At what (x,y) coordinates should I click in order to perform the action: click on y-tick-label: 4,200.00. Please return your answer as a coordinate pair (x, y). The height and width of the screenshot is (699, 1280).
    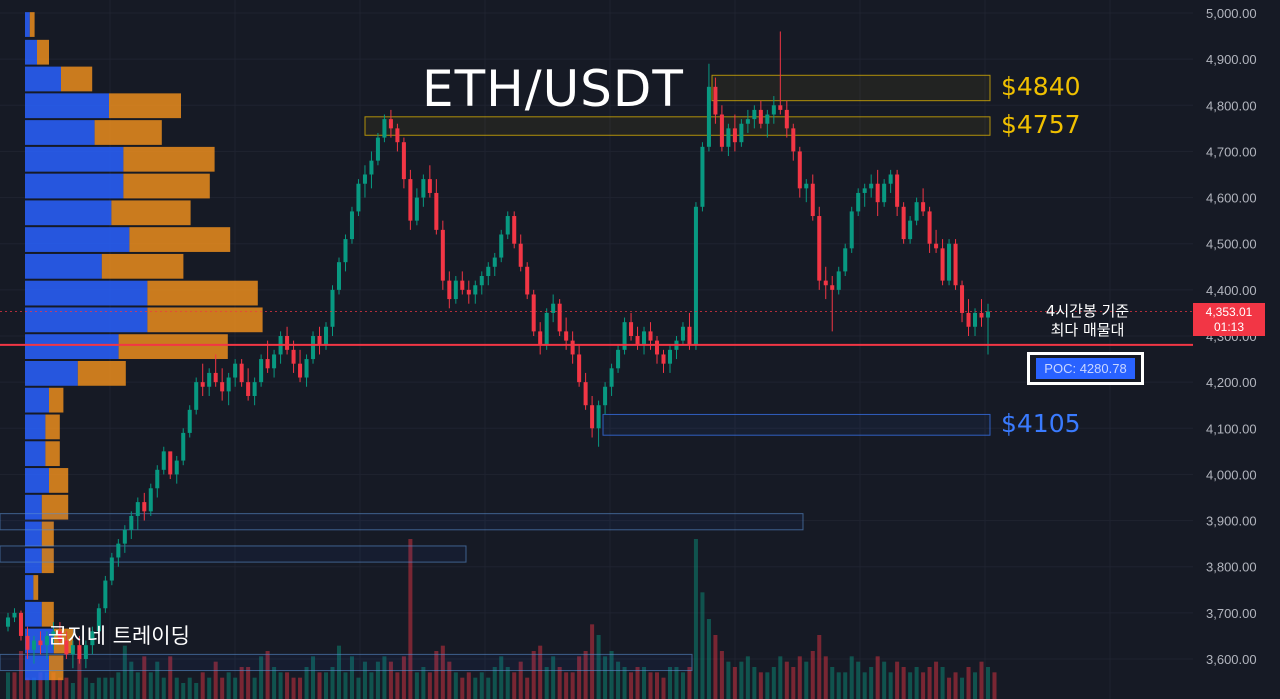
    Looking at the image, I should click on (1231, 382).